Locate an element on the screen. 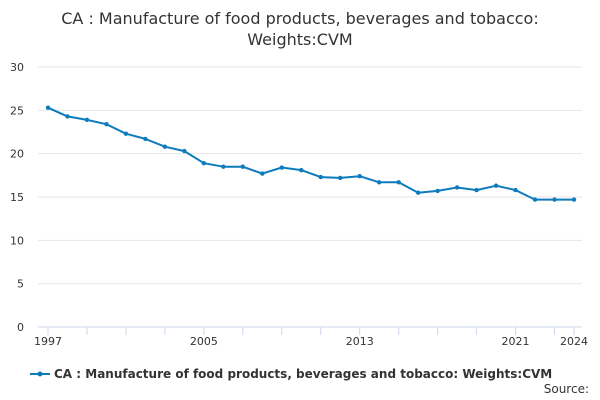 This screenshot has height=400, width=600. y-tick-label: 20 is located at coordinates (17, 154).